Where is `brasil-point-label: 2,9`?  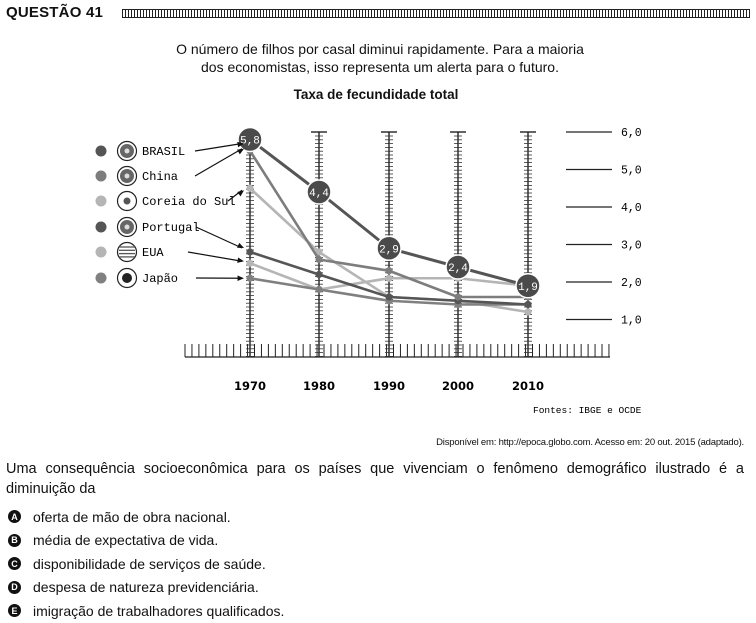 brasil-point-label: 2,9 is located at coordinates (389, 250).